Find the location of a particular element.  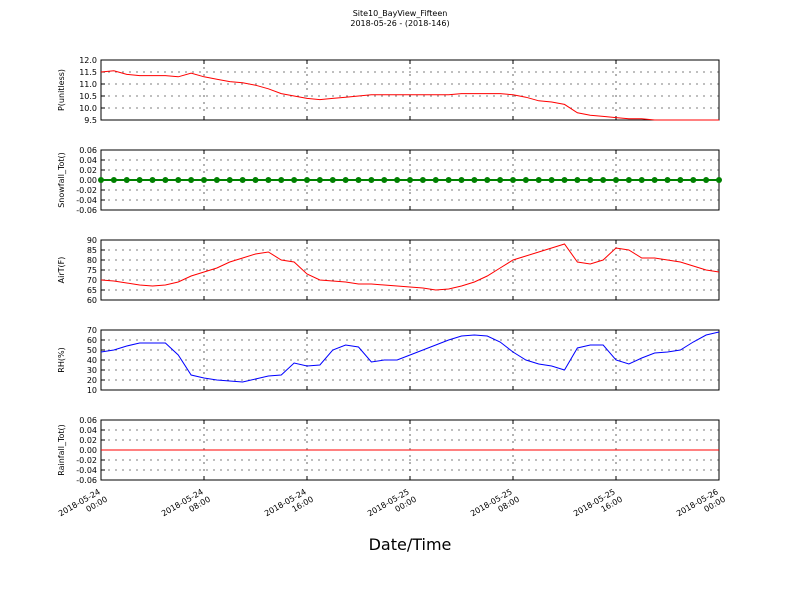

x-axis-label: Date/Time is located at coordinates (410, 544).